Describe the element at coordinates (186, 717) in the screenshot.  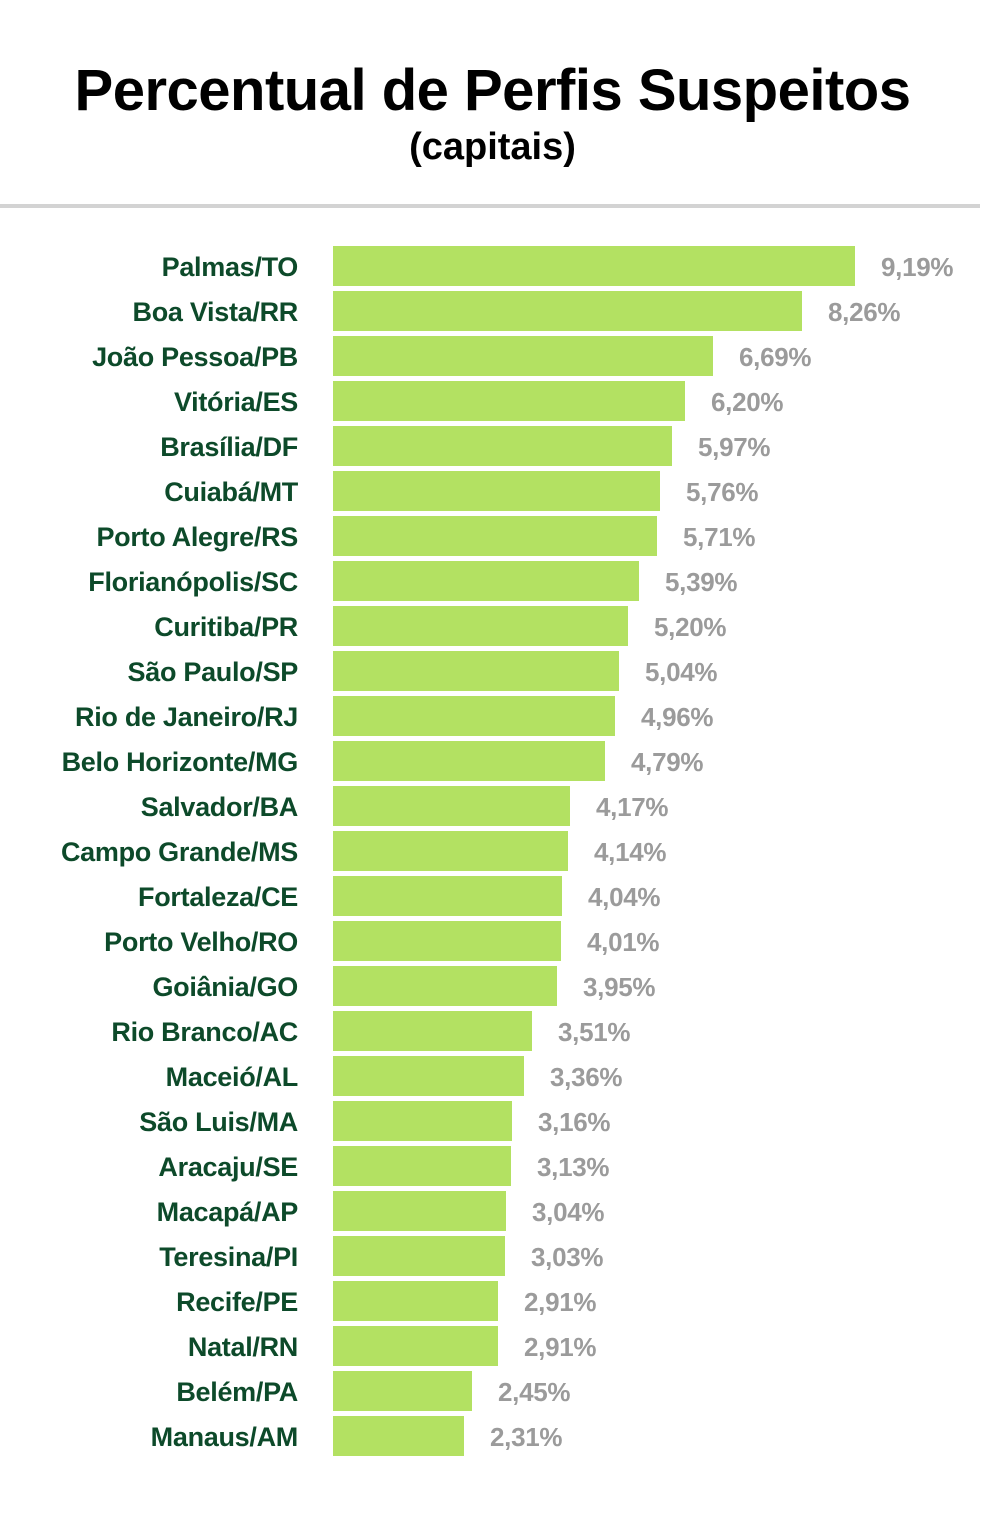
I see `category-label: Rio de Janeiro/RJ` at that location.